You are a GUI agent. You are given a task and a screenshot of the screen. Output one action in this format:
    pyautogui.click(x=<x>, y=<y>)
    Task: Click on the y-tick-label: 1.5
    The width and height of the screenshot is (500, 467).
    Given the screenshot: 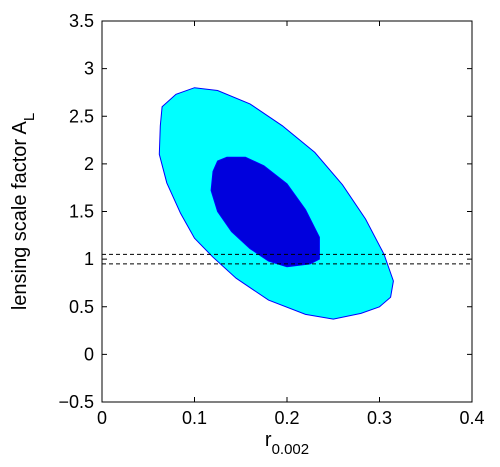 What is the action you would take?
    pyautogui.click(x=81, y=212)
    